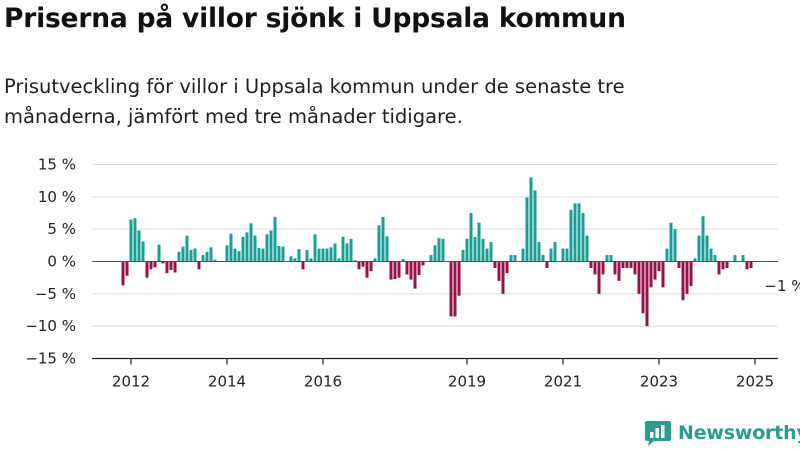 This screenshot has width=800, height=450. I want to click on x-tick-label: 2016, so click(323, 382).